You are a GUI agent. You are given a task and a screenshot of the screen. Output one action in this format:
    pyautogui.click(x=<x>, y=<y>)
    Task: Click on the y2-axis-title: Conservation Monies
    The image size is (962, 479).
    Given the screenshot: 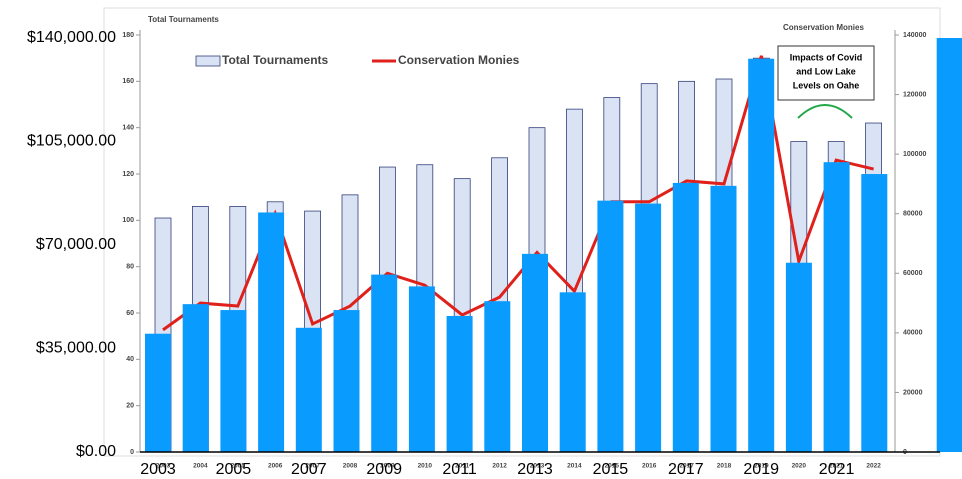 What is the action you would take?
    pyautogui.click(x=823, y=27)
    